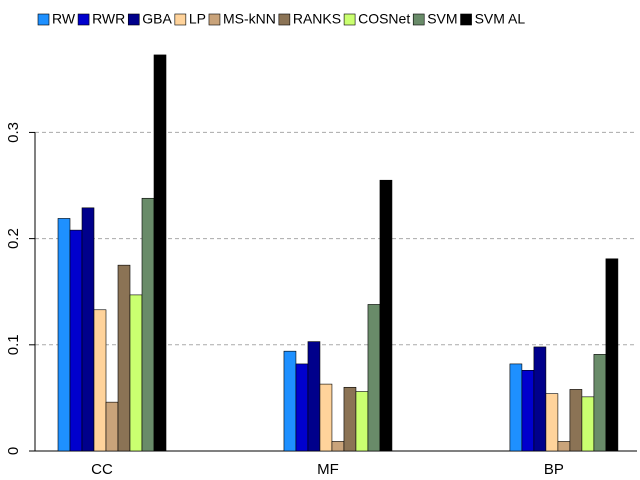 This screenshot has height=480, width=640. Describe the element at coordinates (500, 19) in the screenshot. I see `legend-label: SVM AL` at that location.